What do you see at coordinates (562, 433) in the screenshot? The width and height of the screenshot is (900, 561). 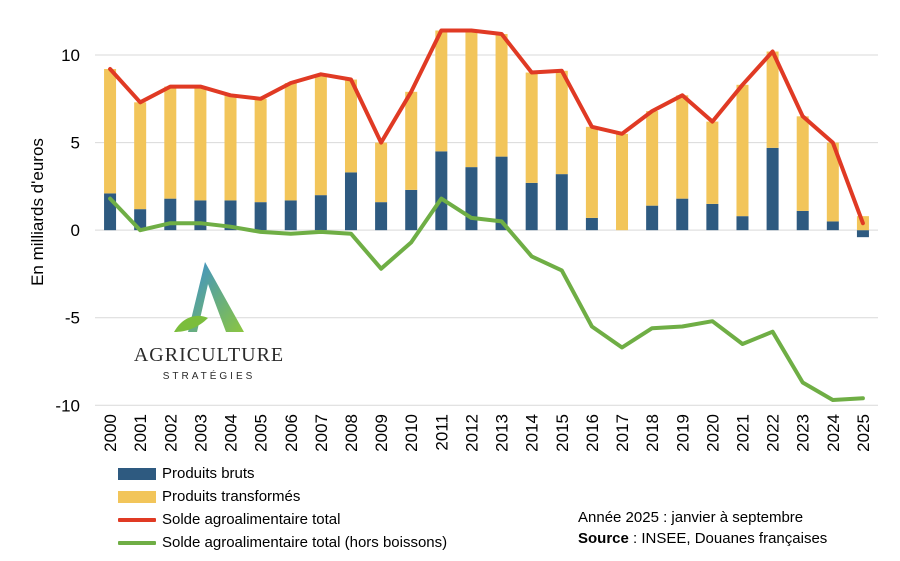 I see `x-tick-label: 2015` at bounding box center [562, 433].